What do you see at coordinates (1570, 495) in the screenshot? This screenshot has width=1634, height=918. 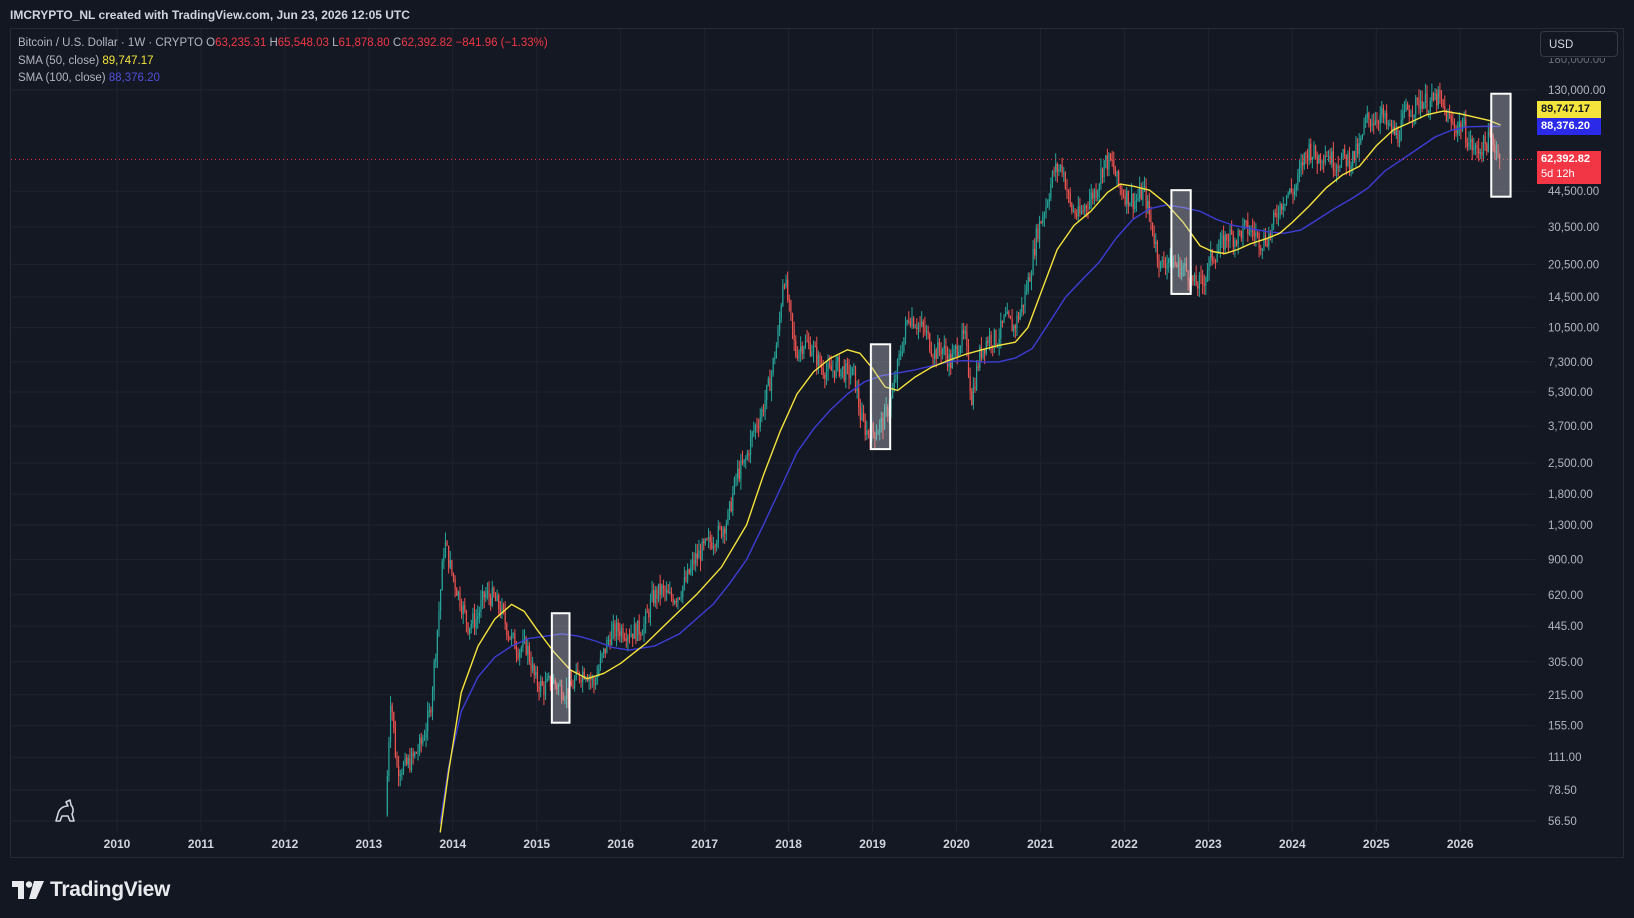 I see `y-tick-label: 1,800.00` at bounding box center [1570, 495].